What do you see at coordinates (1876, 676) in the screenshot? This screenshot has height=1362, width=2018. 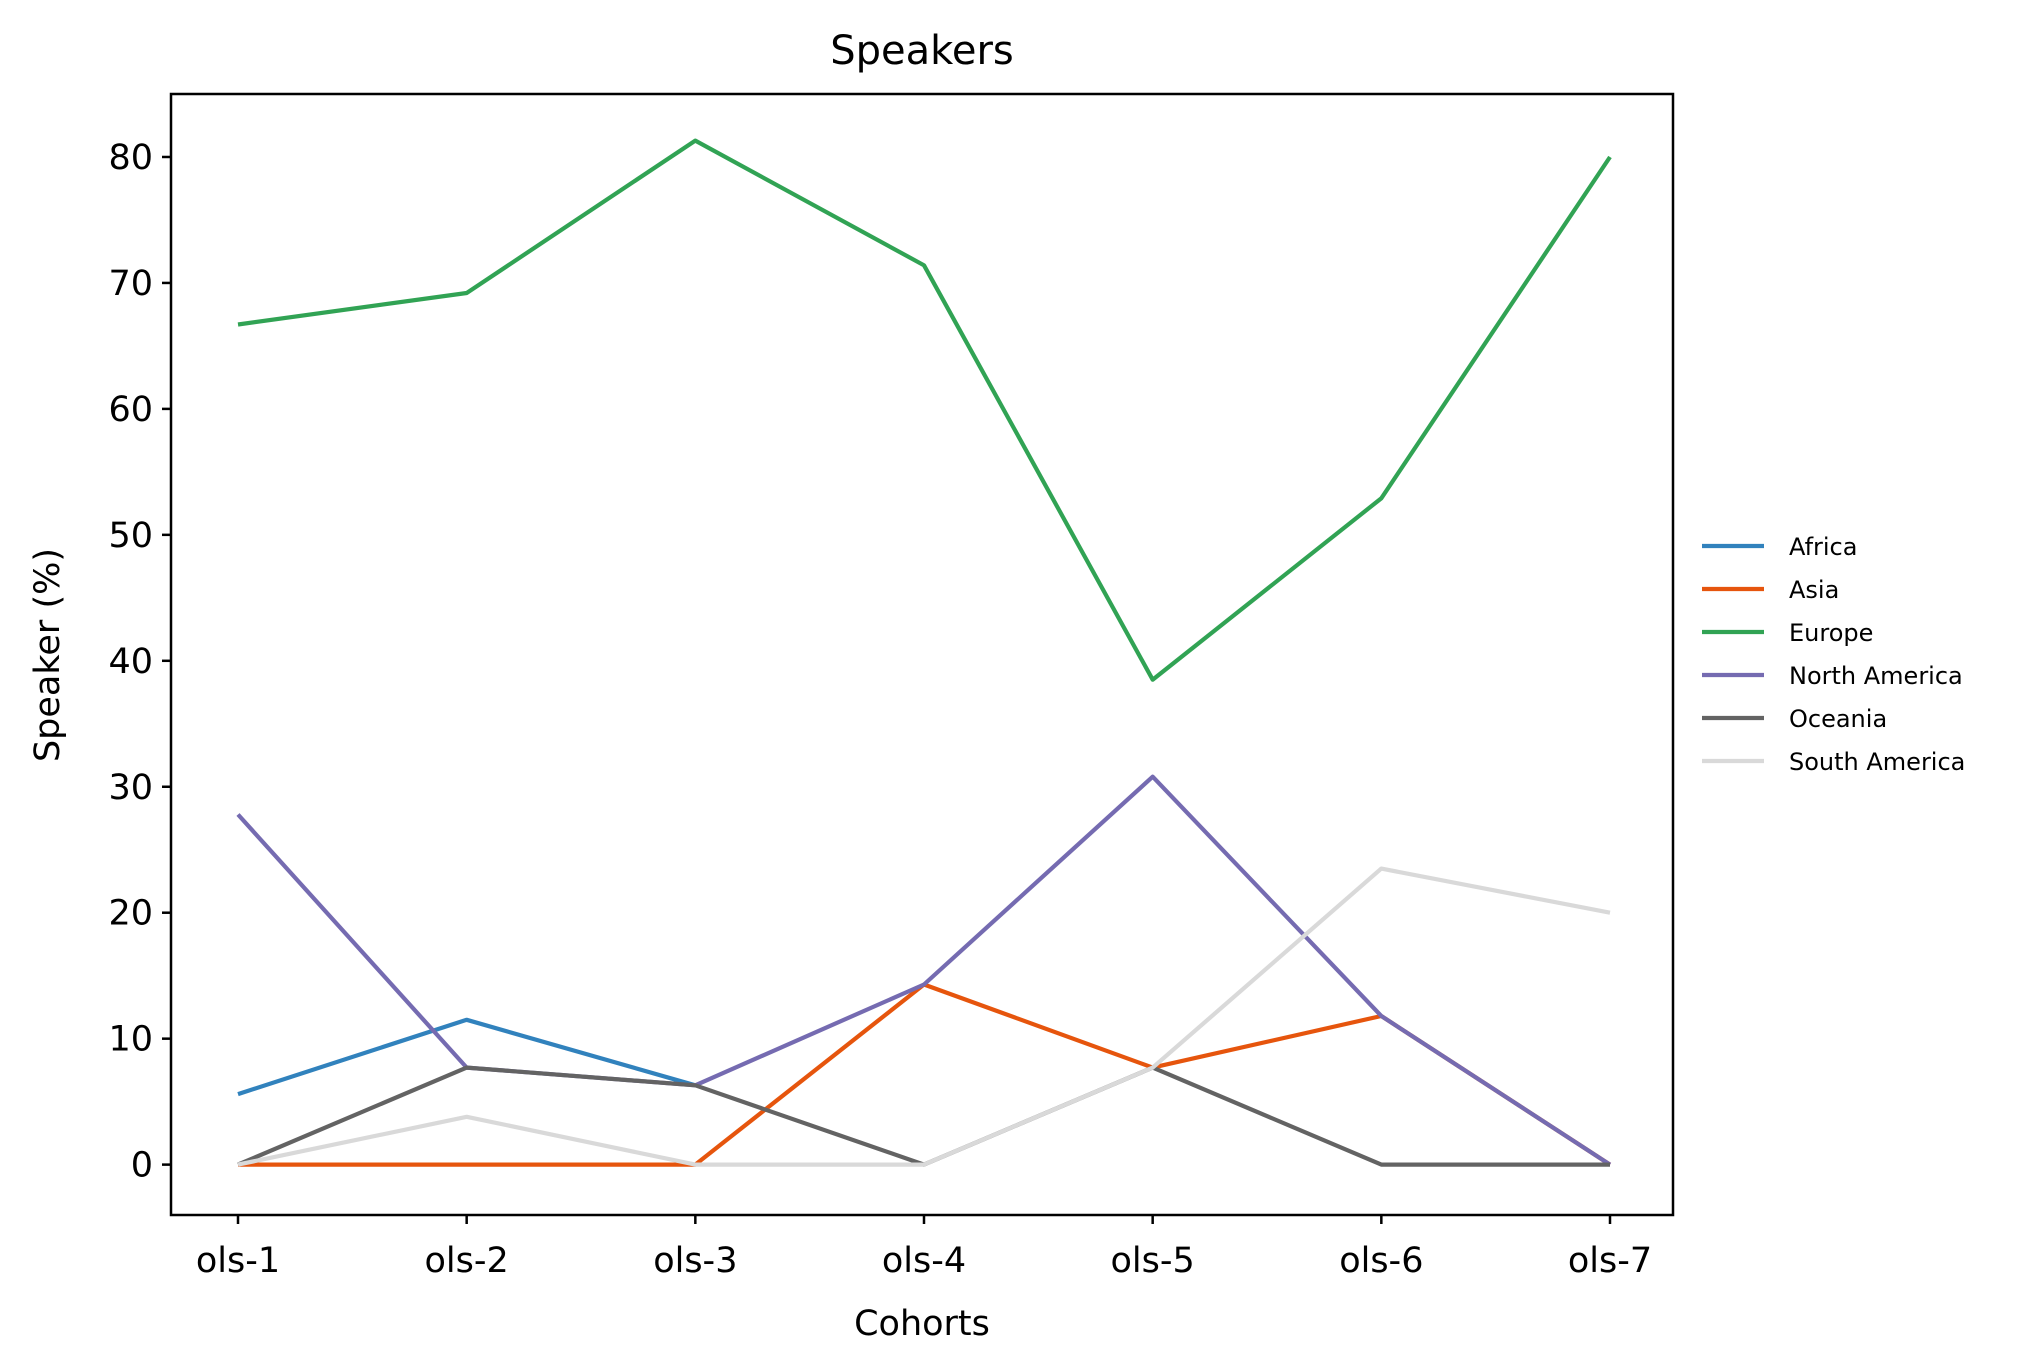 I see `legend-label-north-america: North America` at bounding box center [1876, 676].